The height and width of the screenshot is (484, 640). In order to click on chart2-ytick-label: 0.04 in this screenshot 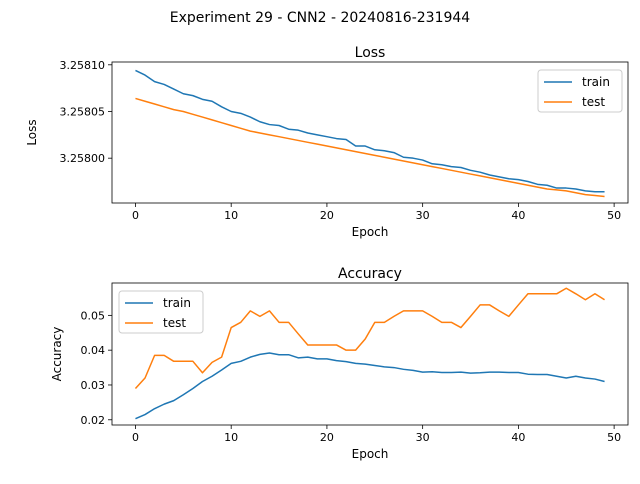, I will do `click(93, 350)`.